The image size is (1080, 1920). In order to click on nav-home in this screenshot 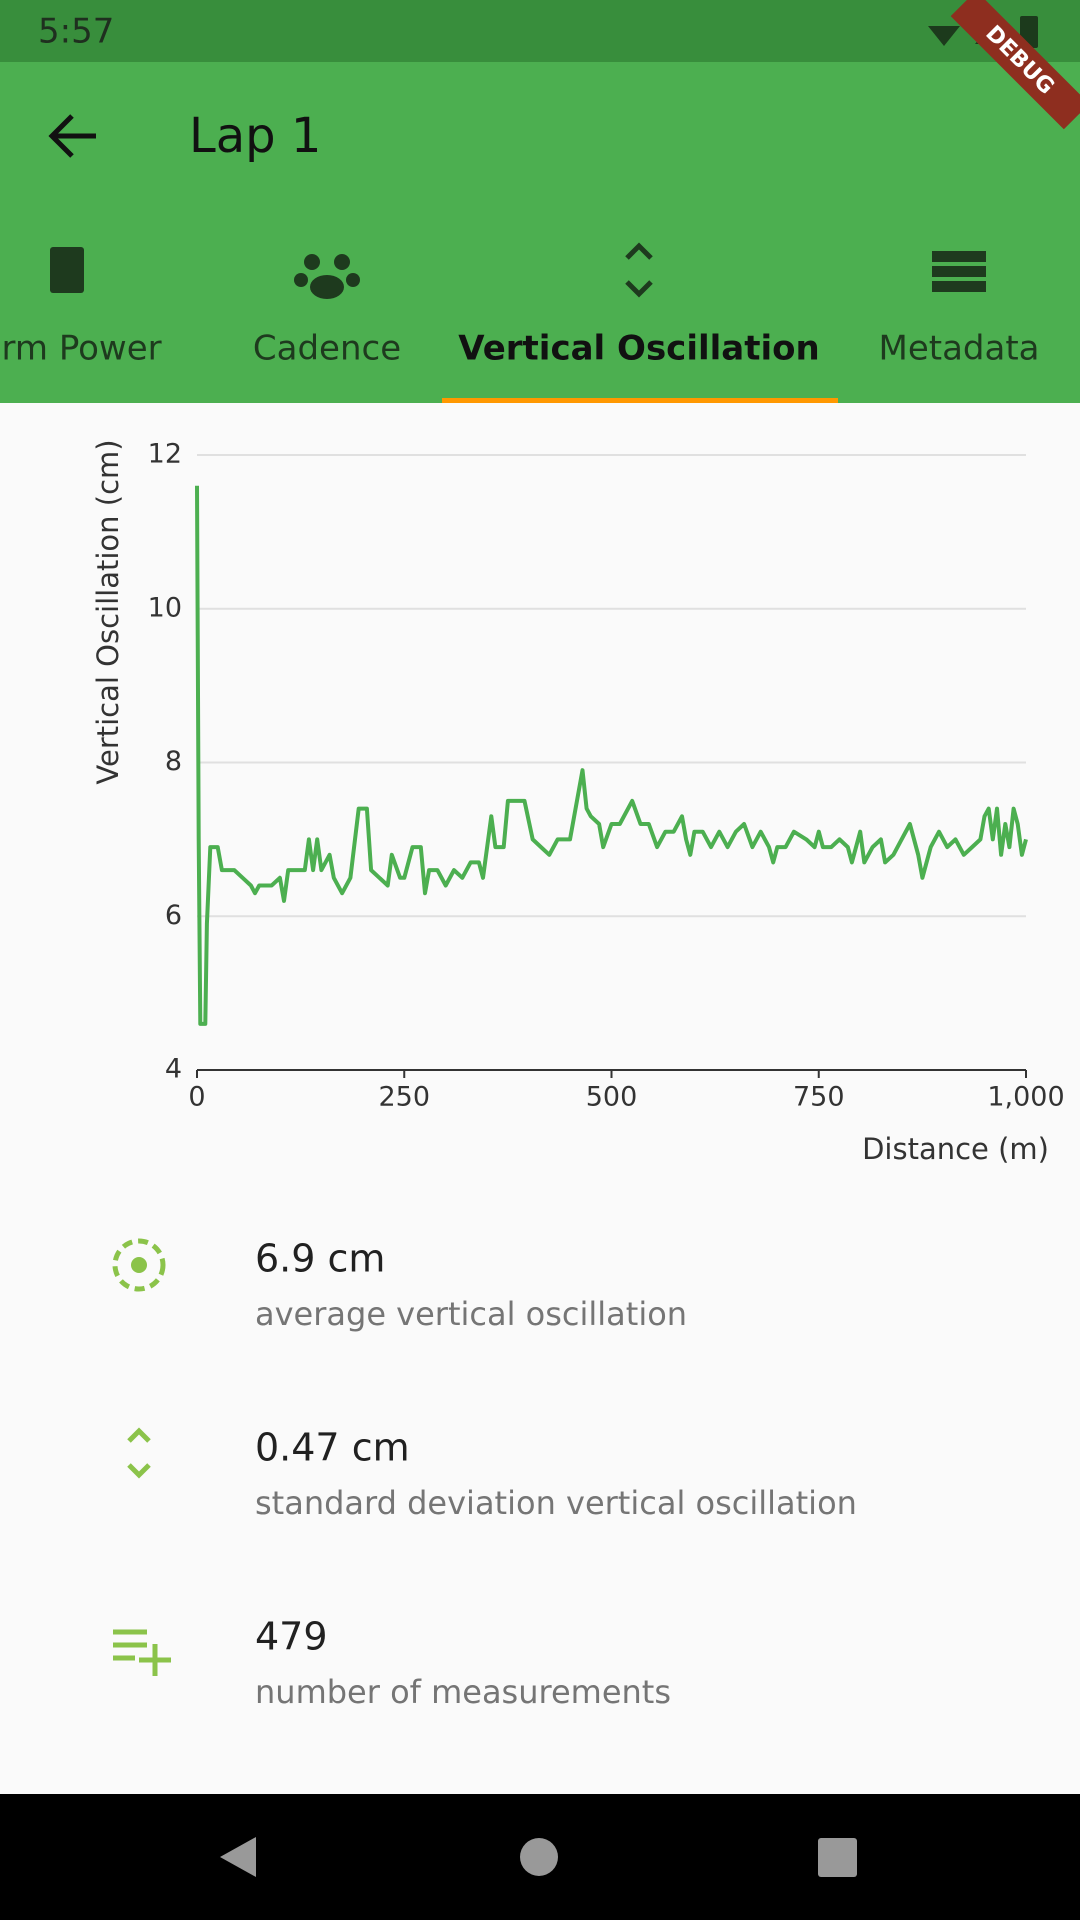, I will do `click(539, 1857)`.